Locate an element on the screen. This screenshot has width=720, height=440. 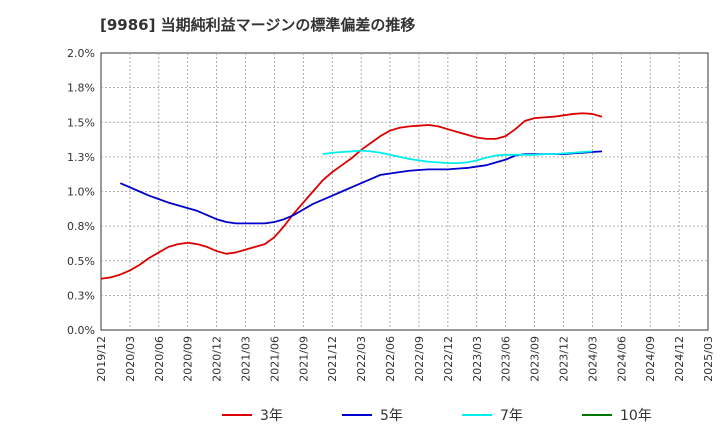
y-tick-label: 1.5% is located at coordinates (81, 122).